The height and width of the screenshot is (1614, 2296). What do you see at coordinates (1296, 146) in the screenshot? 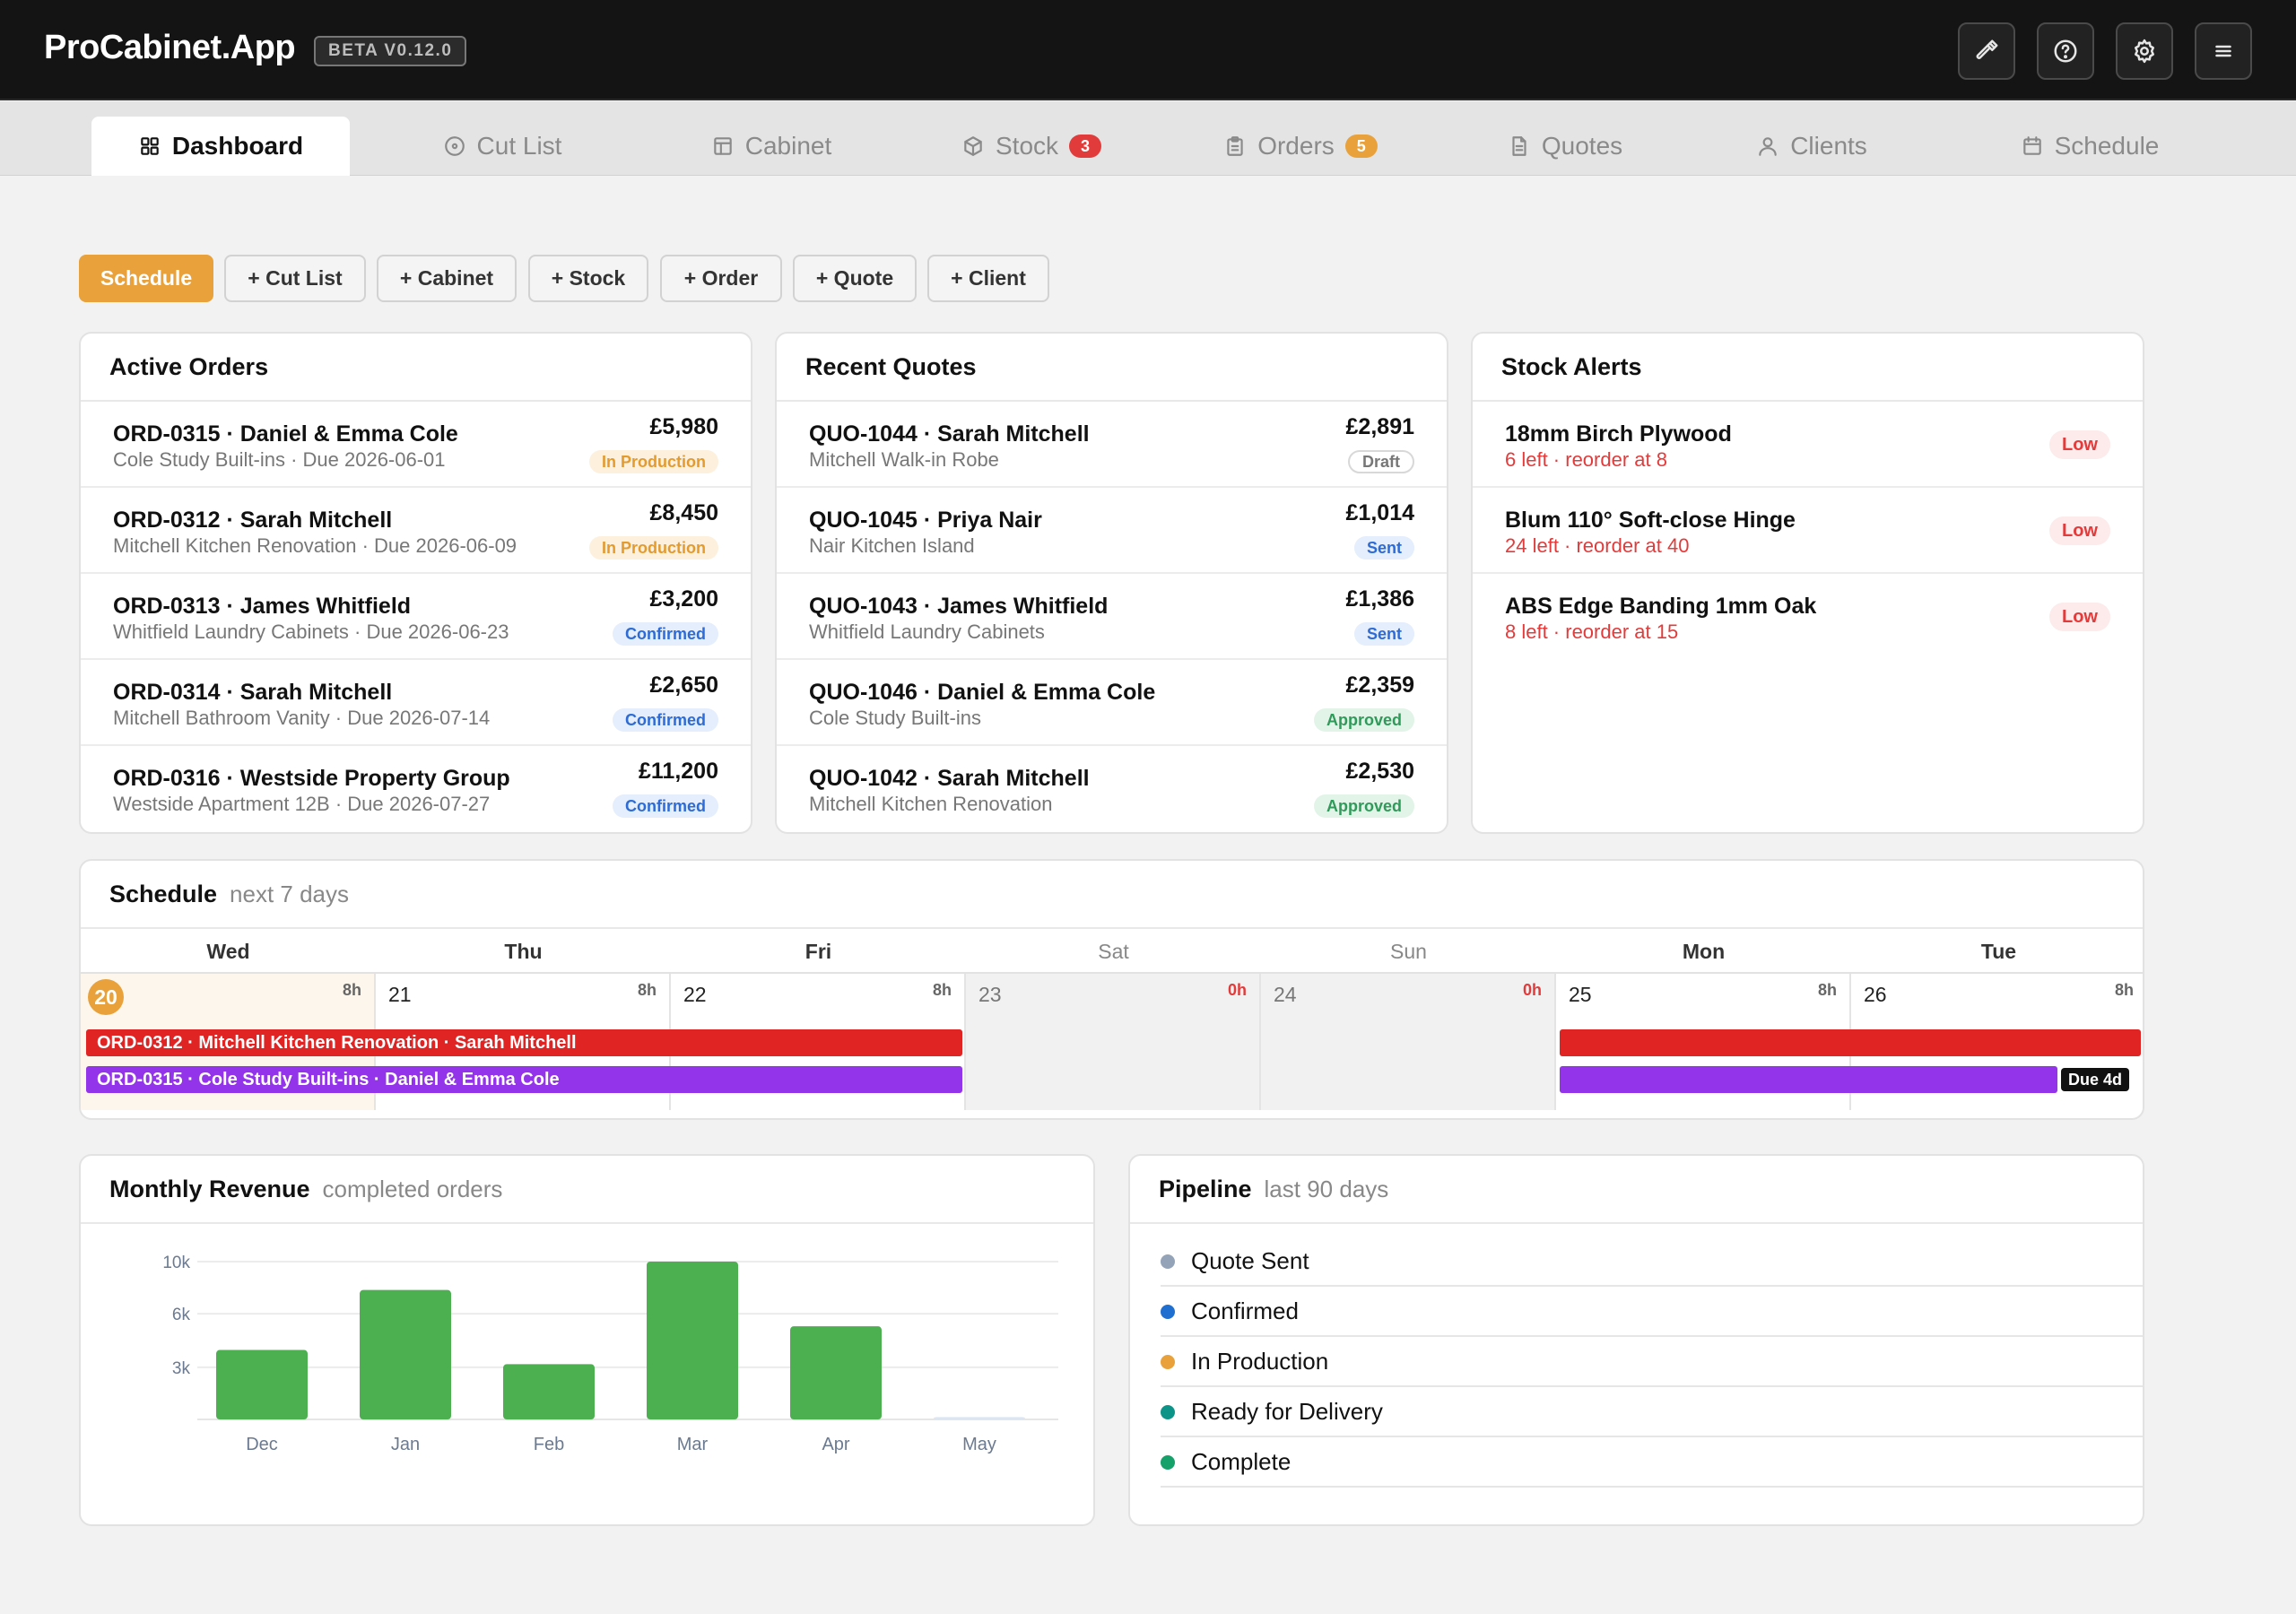
I see `tab-label: Orders` at bounding box center [1296, 146].